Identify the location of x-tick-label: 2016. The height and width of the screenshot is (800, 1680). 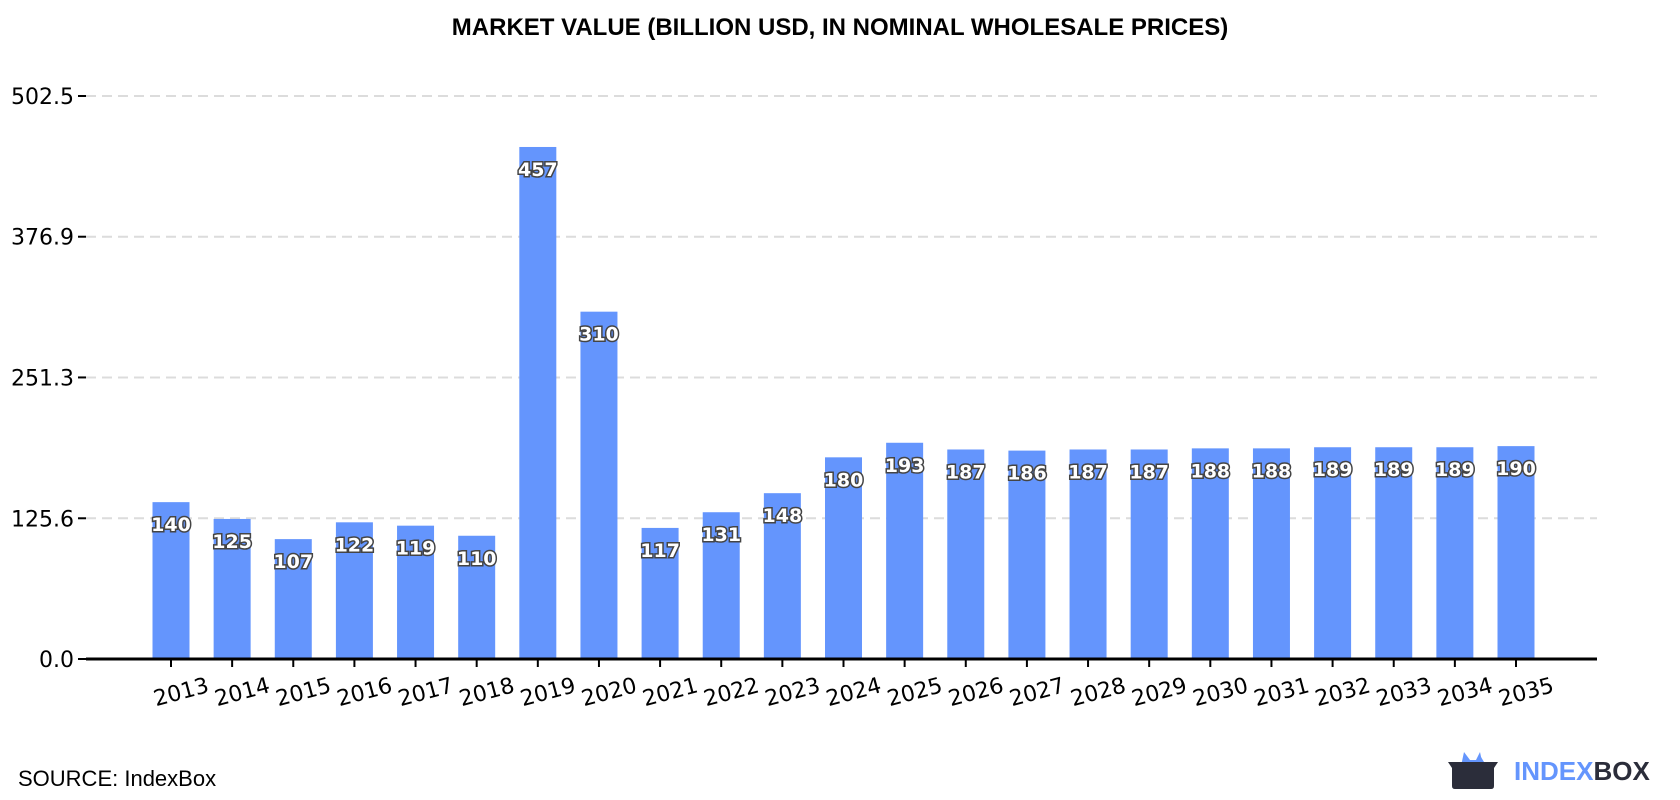
(364, 692).